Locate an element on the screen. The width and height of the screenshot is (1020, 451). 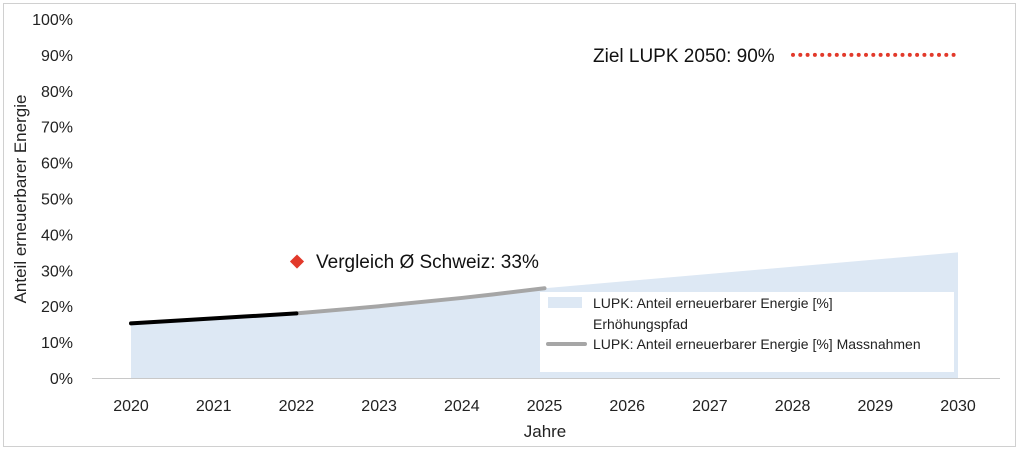
x-tick-label: 2022 is located at coordinates (297, 406).